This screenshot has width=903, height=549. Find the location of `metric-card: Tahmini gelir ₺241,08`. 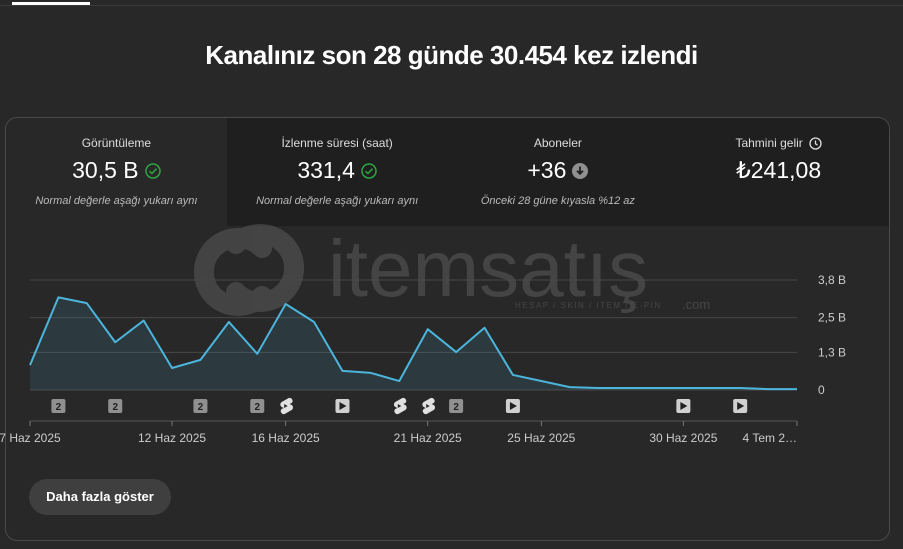

metric-card: Tahmini gelir ₺241,08 is located at coordinates (778, 172).